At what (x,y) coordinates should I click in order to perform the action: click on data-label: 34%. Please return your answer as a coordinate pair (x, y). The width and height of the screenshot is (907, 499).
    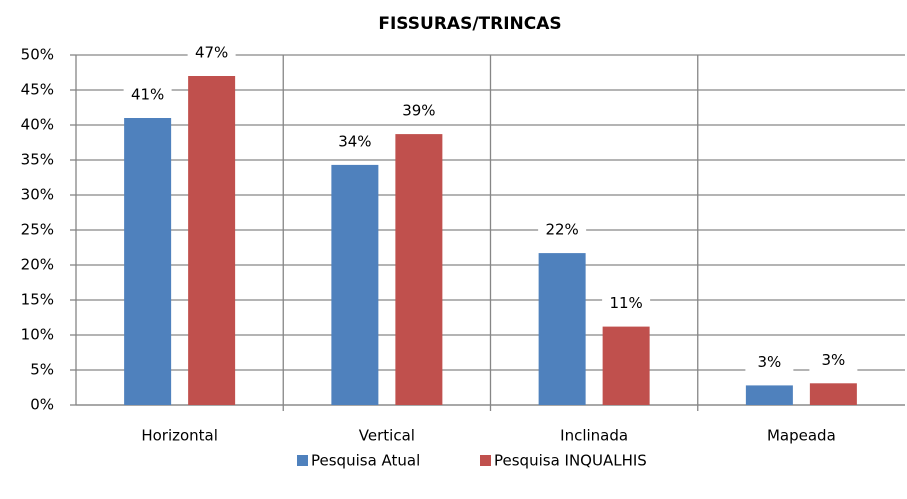
    Looking at the image, I should click on (354, 141).